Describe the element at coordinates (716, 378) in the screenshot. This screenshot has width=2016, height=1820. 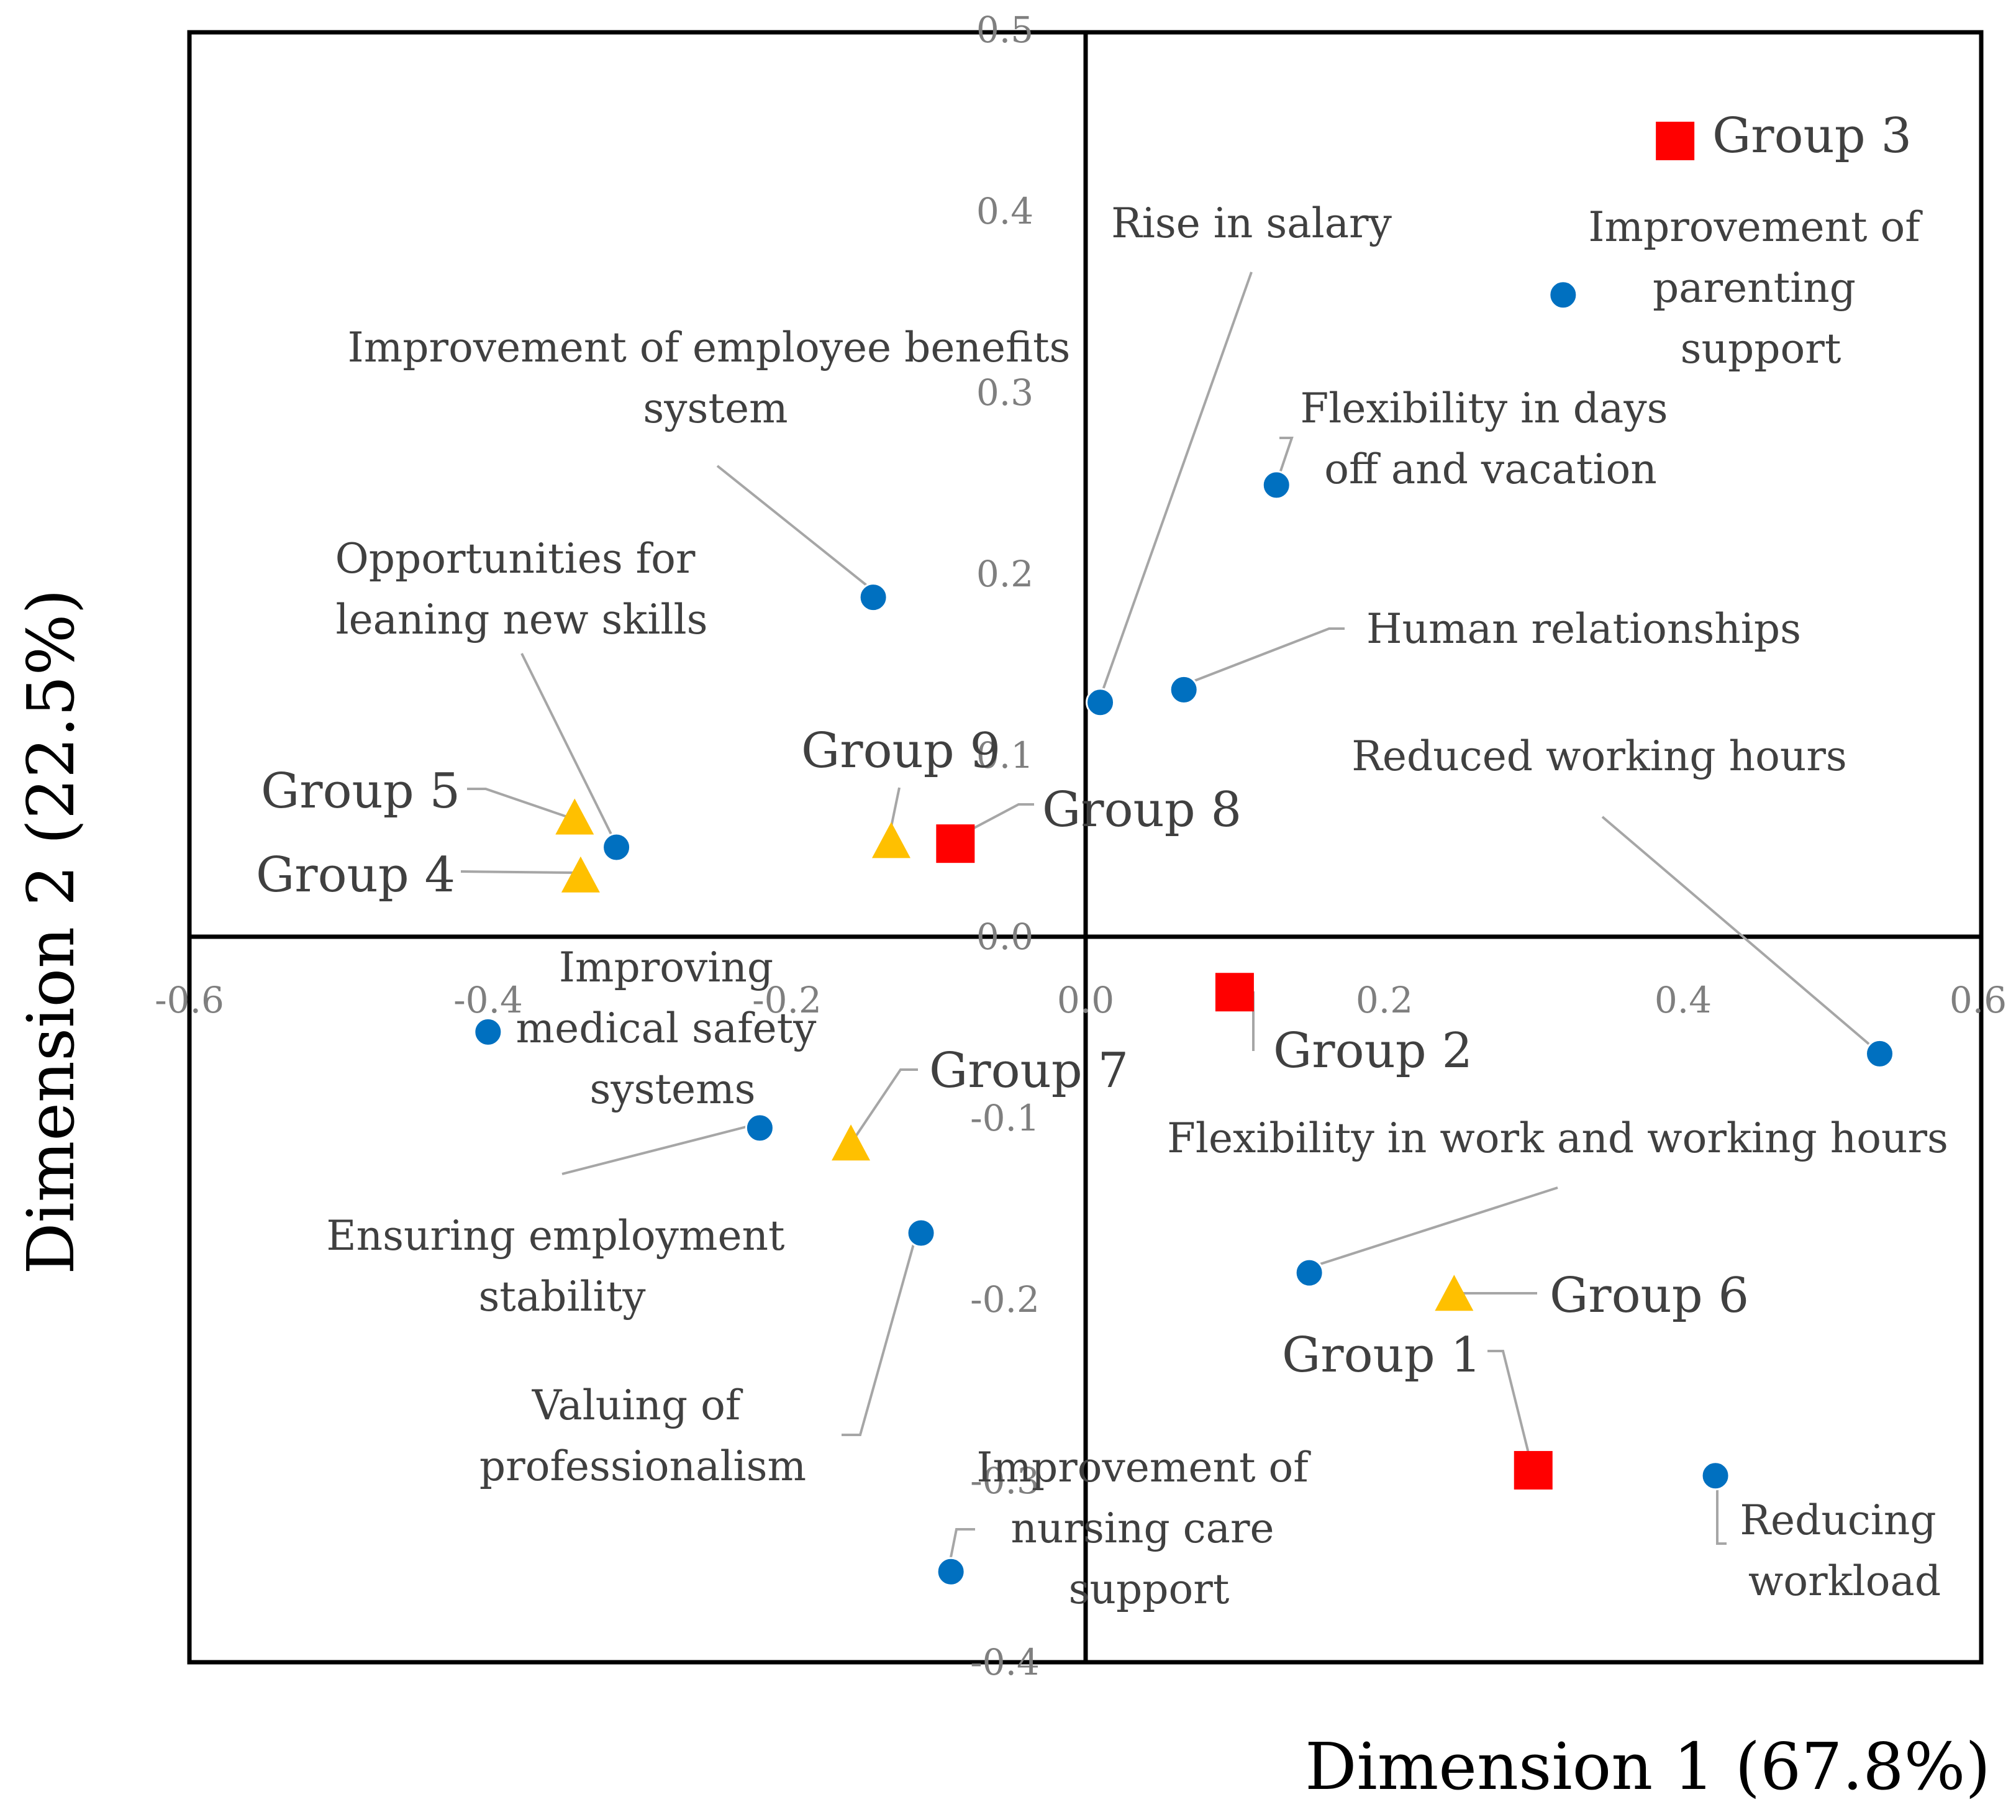
I see `point-label-employee-benefits: Improvement of employee benefits system` at that location.